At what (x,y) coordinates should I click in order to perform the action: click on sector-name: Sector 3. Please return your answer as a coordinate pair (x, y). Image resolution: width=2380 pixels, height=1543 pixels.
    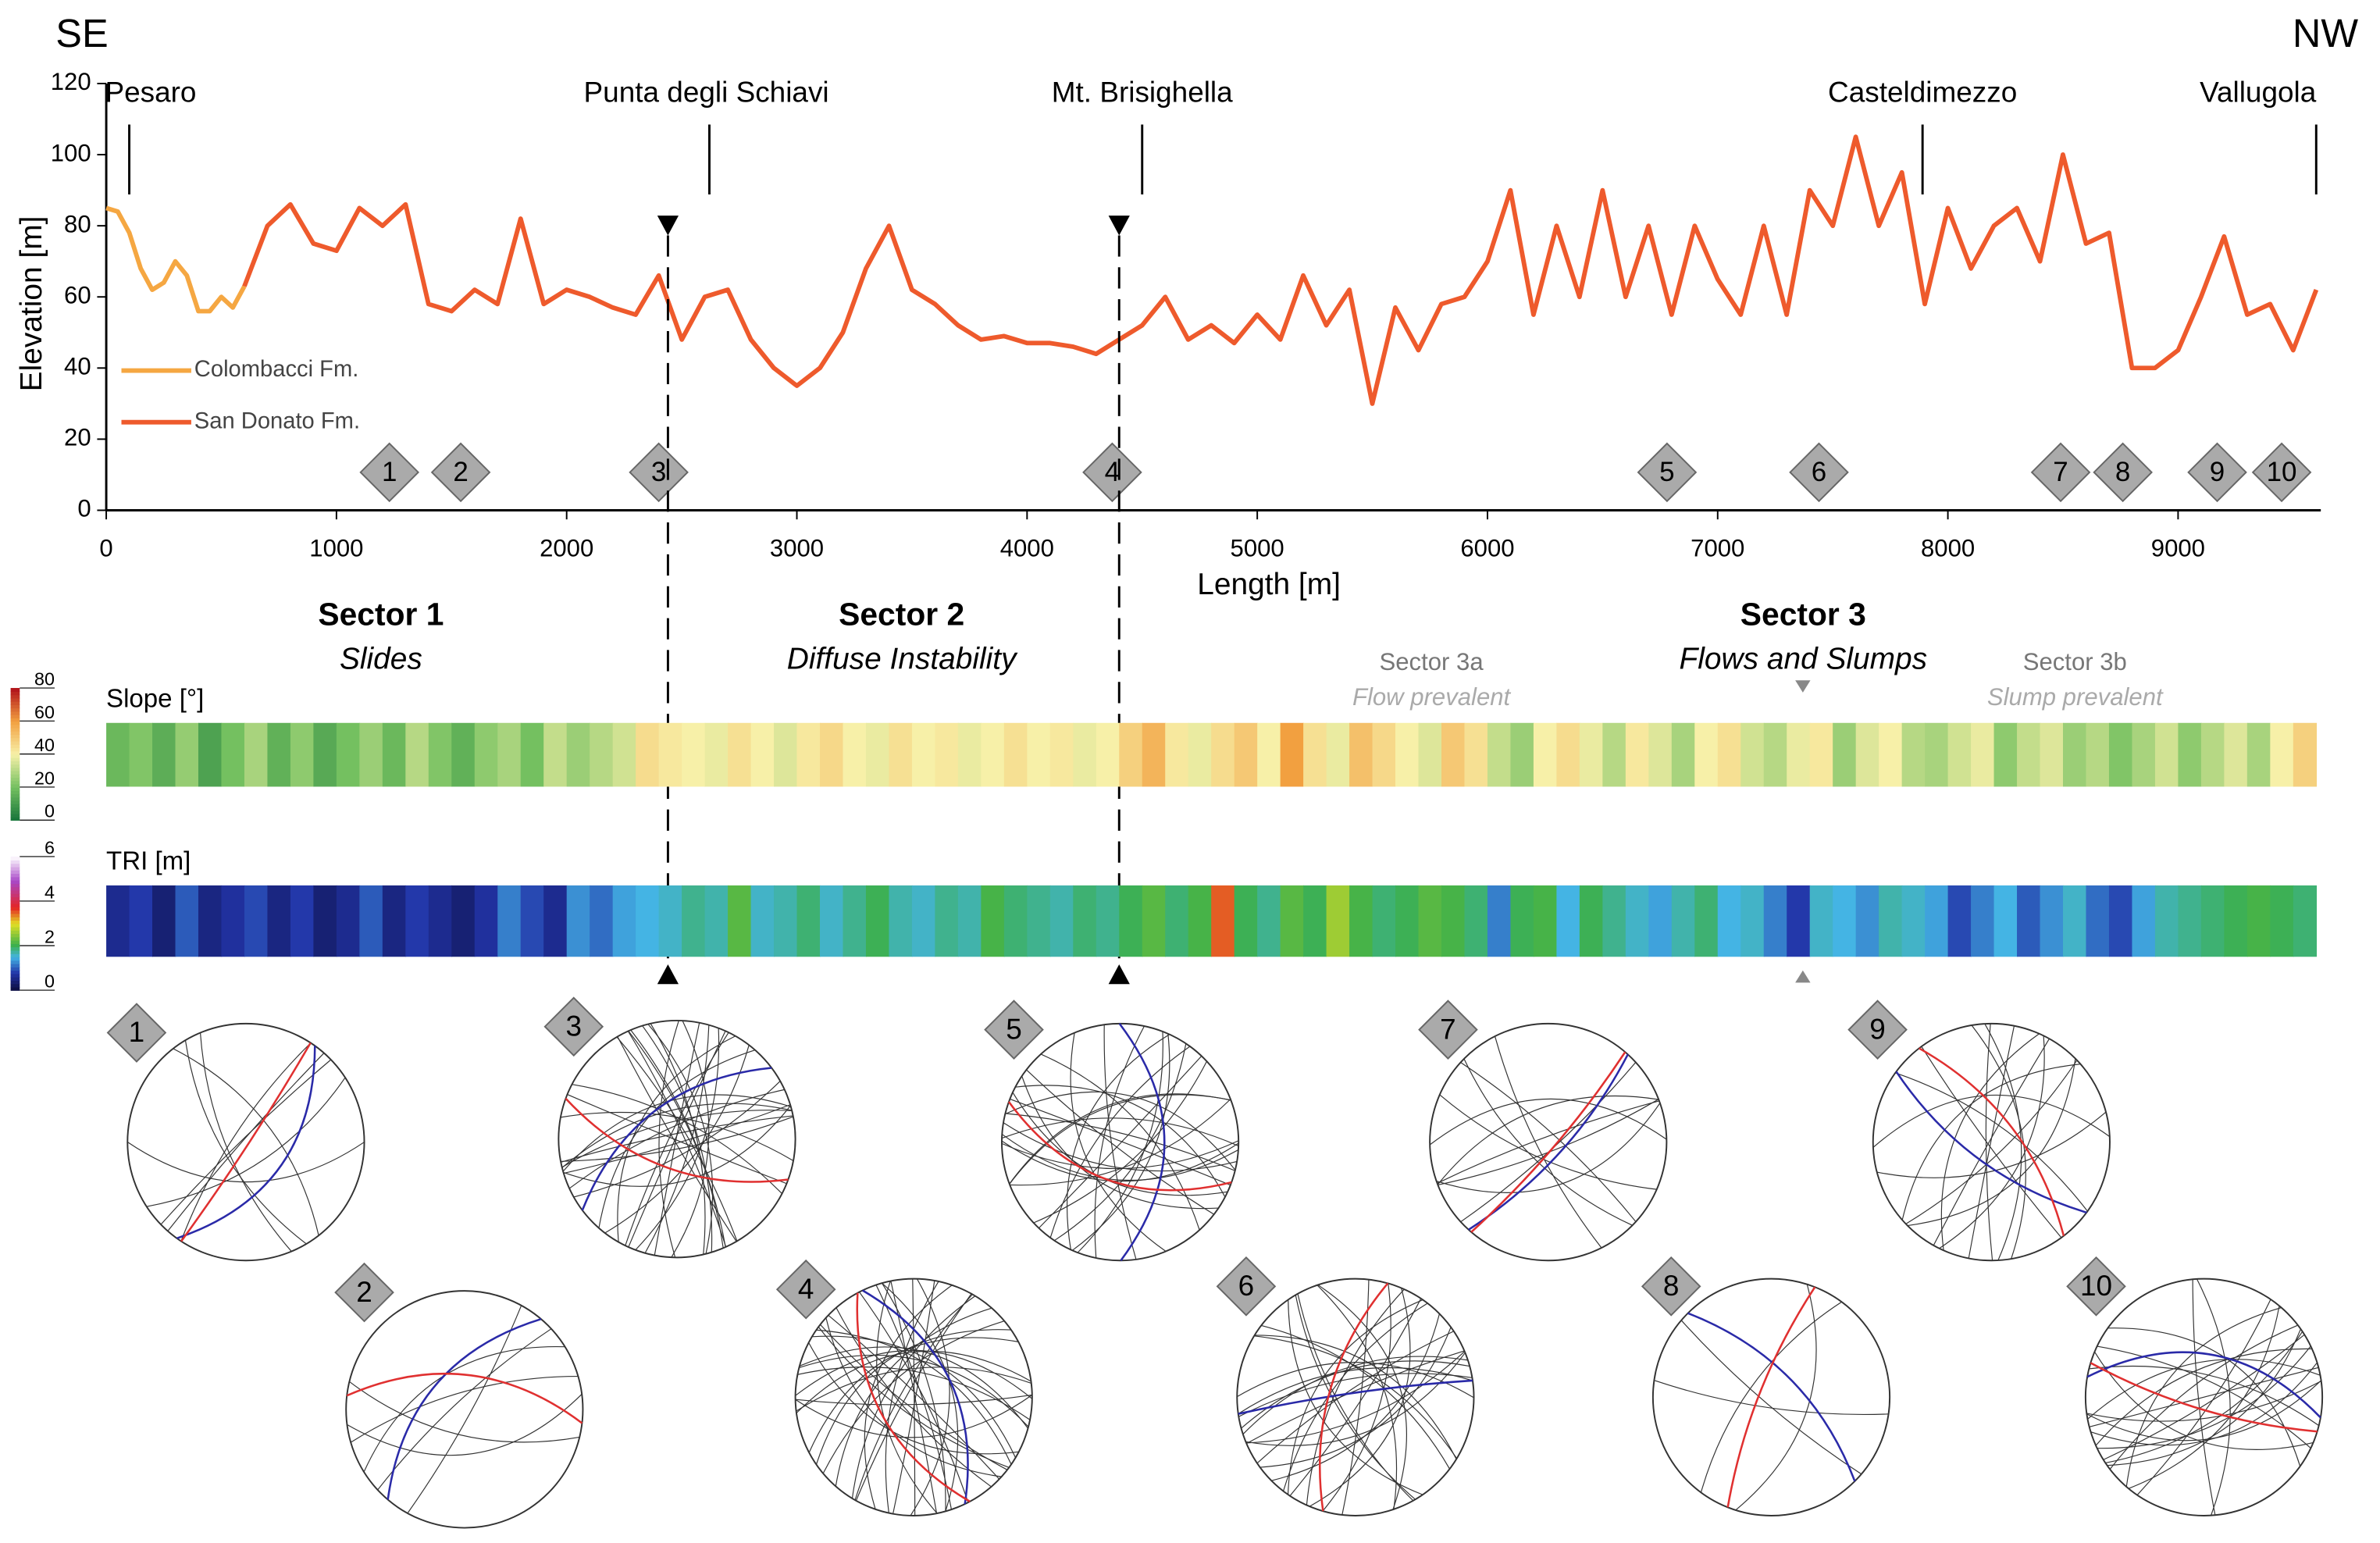
    Looking at the image, I should click on (1803, 614).